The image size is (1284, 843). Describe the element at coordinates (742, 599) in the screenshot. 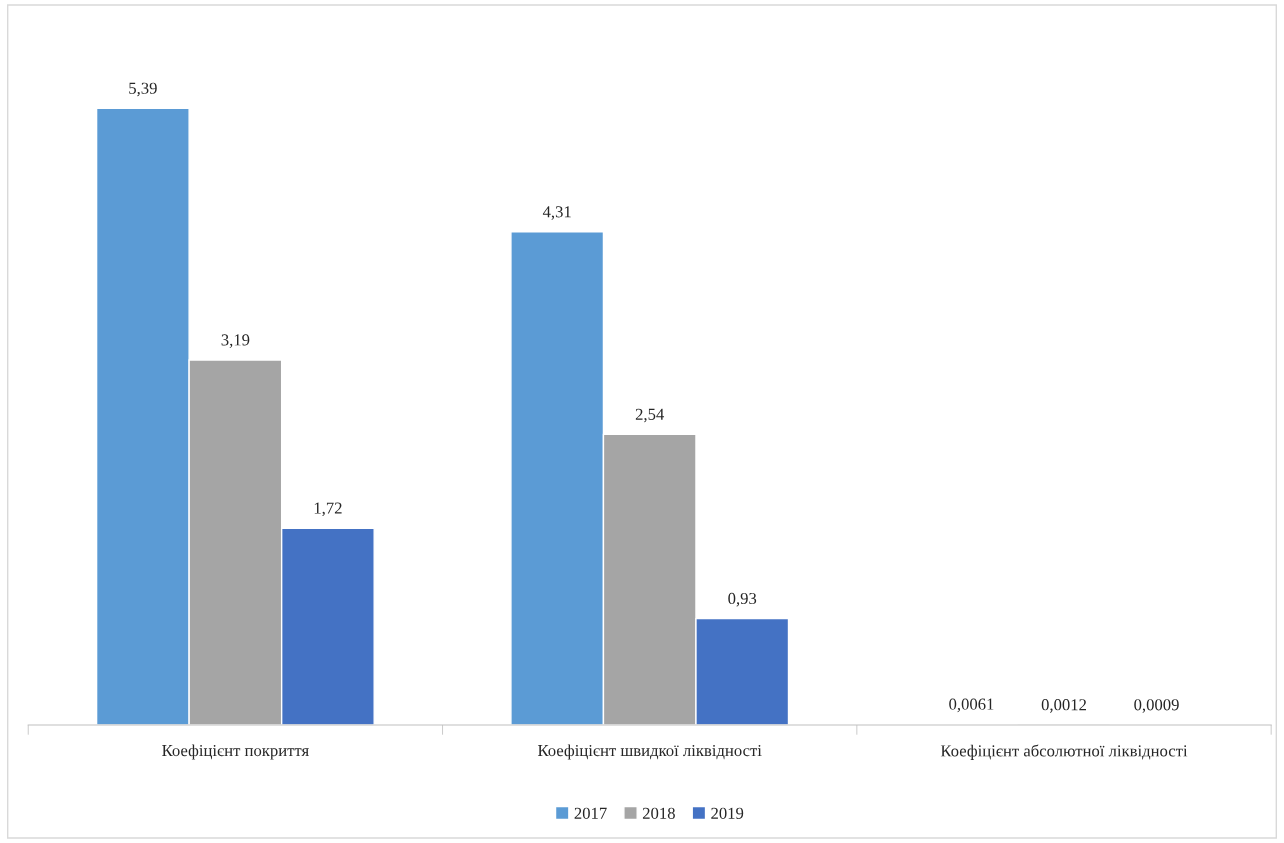

I see `data-label: 0,93` at that location.